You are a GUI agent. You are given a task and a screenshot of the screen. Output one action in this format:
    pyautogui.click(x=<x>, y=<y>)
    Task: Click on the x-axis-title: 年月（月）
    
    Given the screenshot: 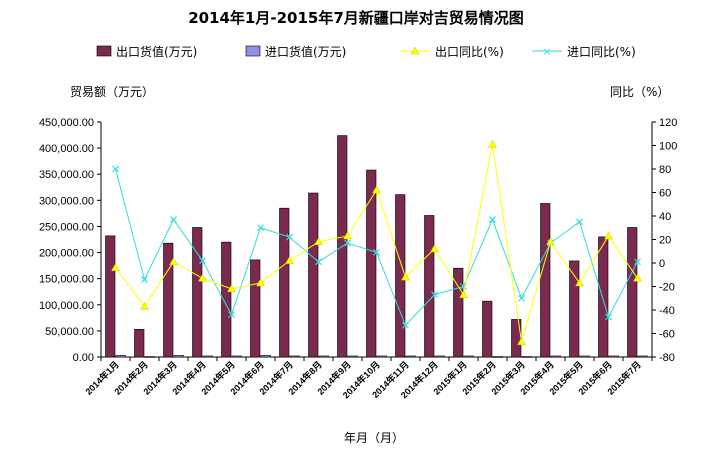 What is the action you would take?
    pyautogui.click(x=374, y=438)
    